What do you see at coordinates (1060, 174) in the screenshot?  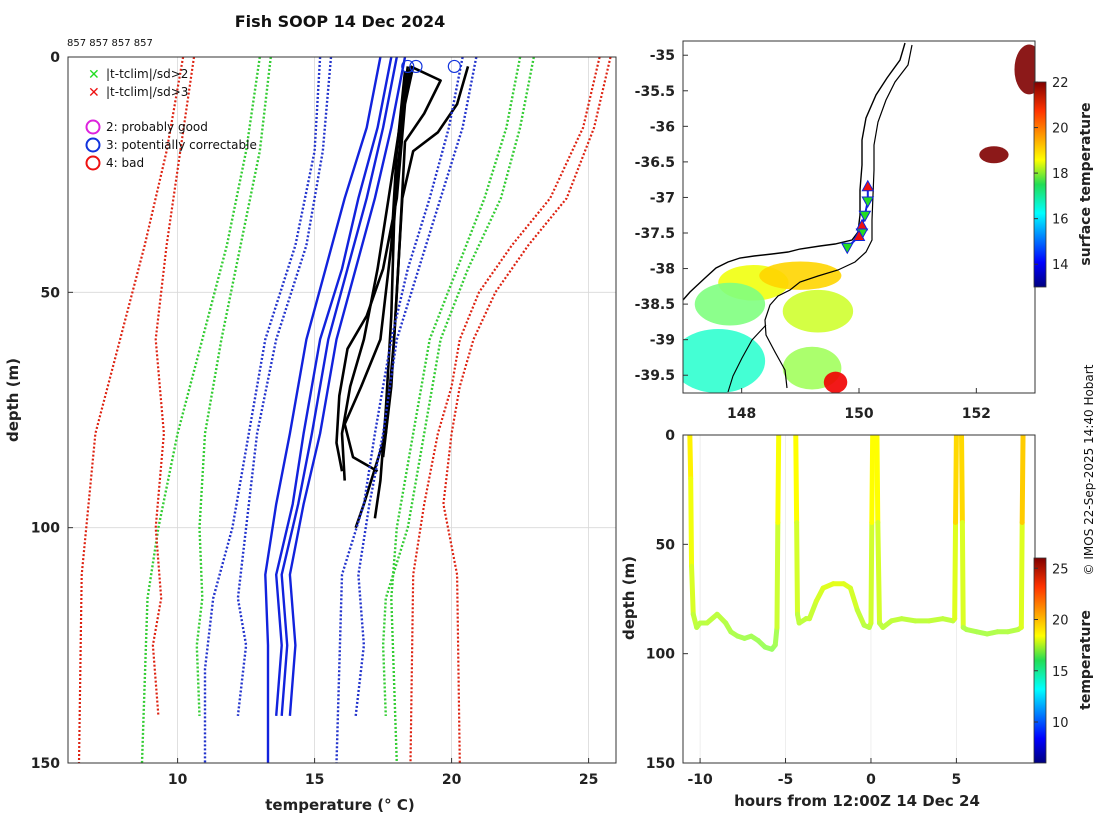 I see `colorbar-tick-label: 18` at bounding box center [1060, 174].